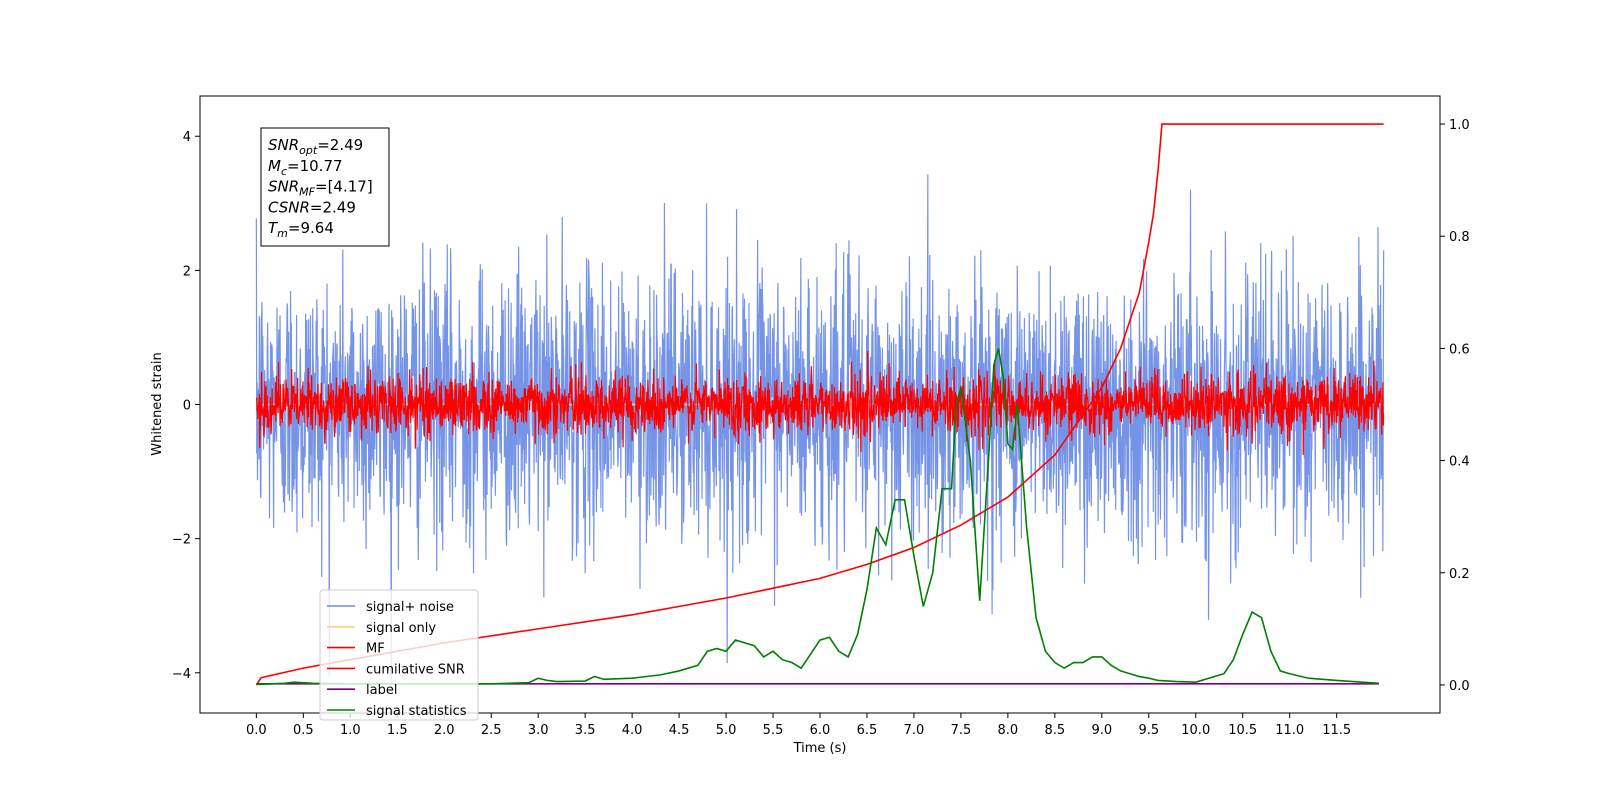 The height and width of the screenshot is (800, 1600). Describe the element at coordinates (820, 730) in the screenshot. I see `x-tick-label: 6.0` at that location.